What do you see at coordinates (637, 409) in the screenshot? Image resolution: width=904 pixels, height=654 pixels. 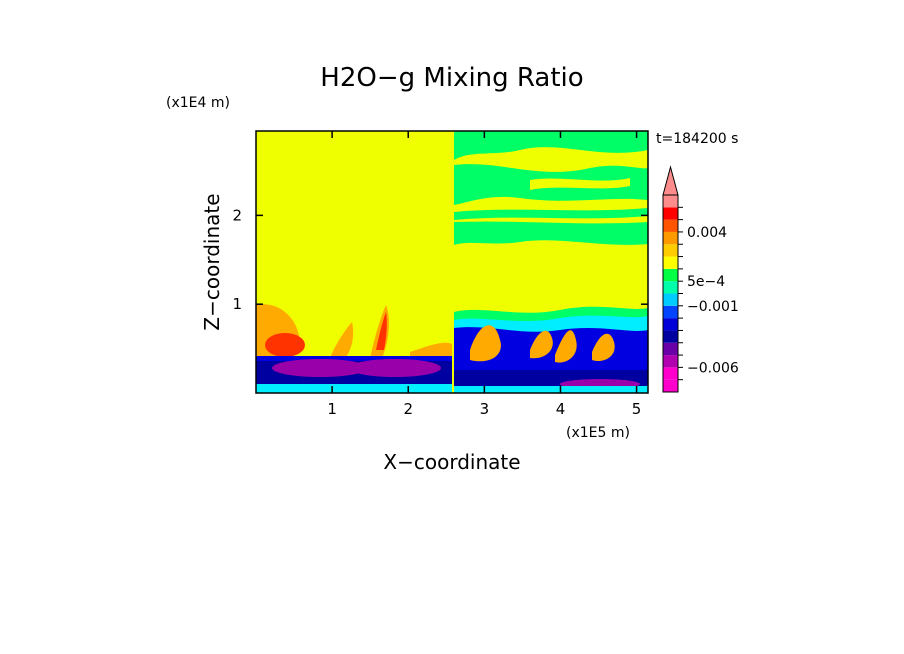 I see `x-tick-label: 5` at bounding box center [637, 409].